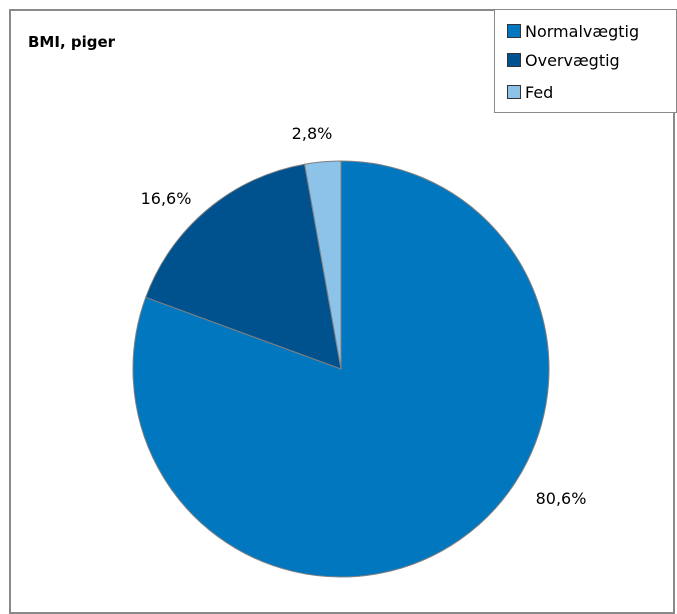  I want to click on data-label-overvaegtig: 16,6%, so click(166, 198).